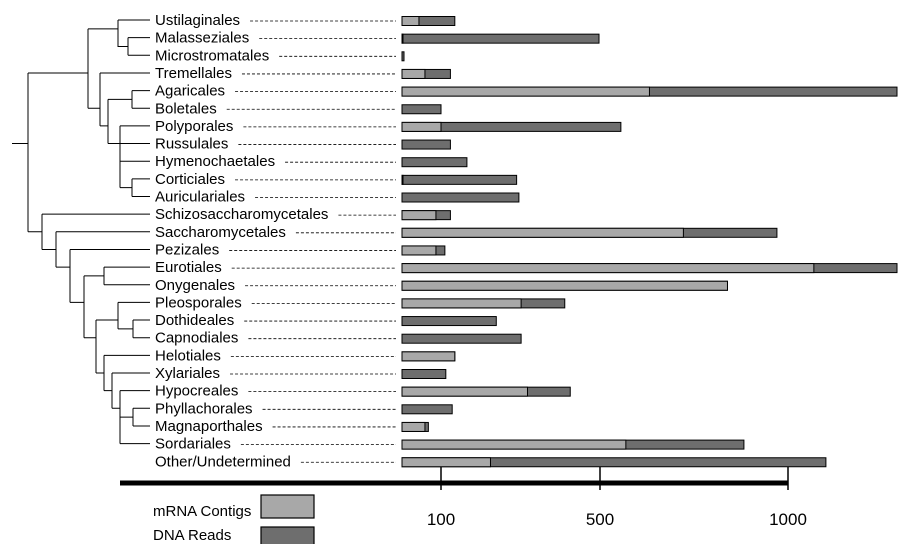 Image resolution: width=898 pixels, height=544 pixels. I want to click on taxon-label: Saccharomycetales, so click(220, 232).